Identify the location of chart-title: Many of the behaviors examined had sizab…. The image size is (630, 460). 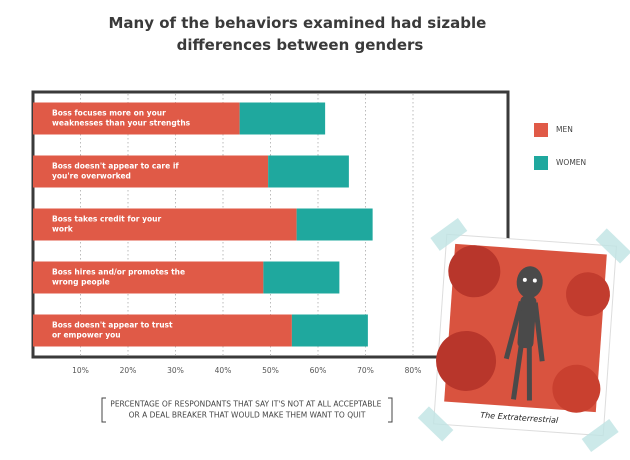
(299, 34).